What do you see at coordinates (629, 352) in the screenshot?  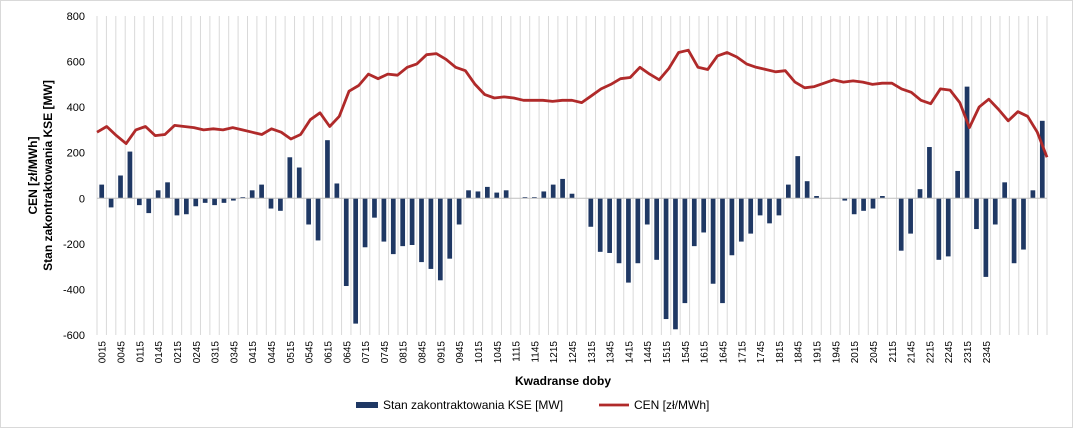 I see `x-tick-label: 1415` at bounding box center [629, 352].